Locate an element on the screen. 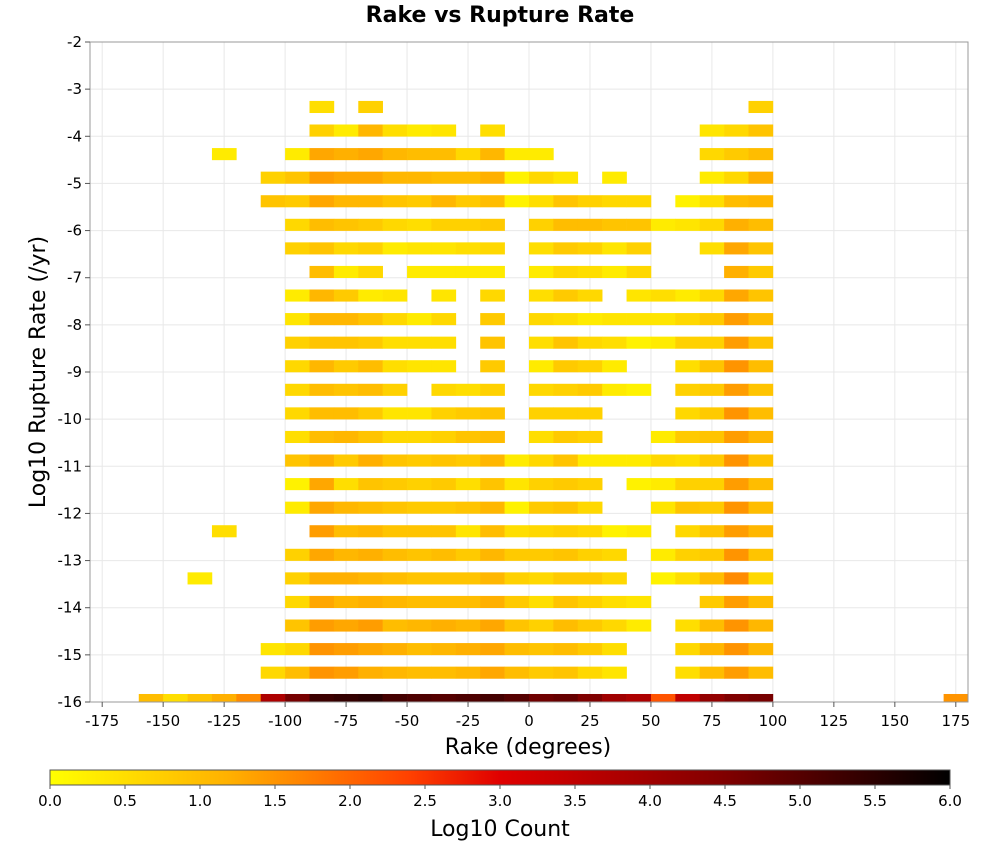  colorbar-tick-label: 3.0 is located at coordinates (500, 801).